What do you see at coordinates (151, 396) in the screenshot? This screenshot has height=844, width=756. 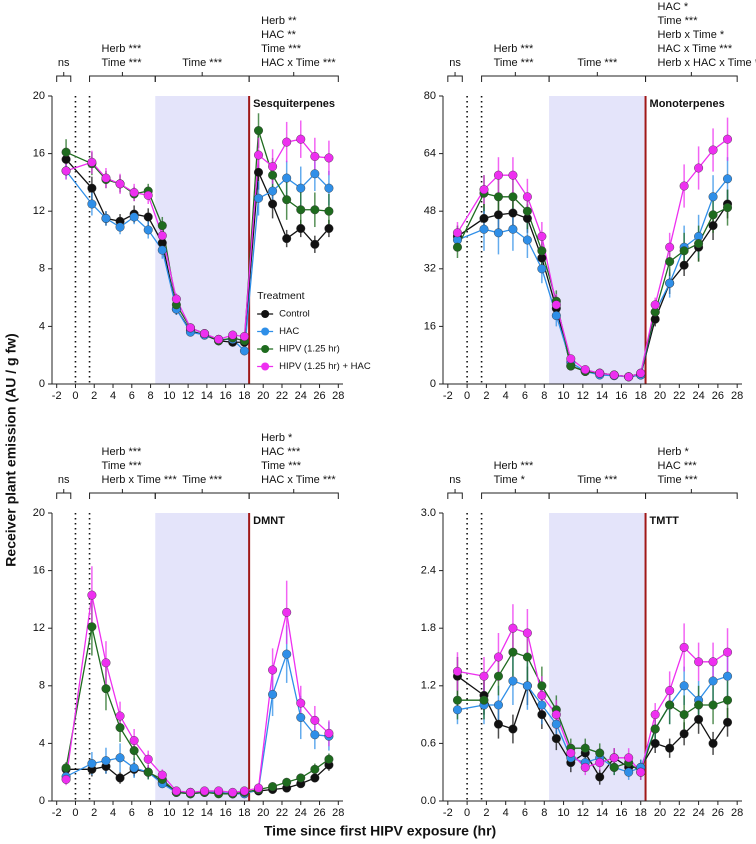 I see `x-tick-label: 8` at bounding box center [151, 396].